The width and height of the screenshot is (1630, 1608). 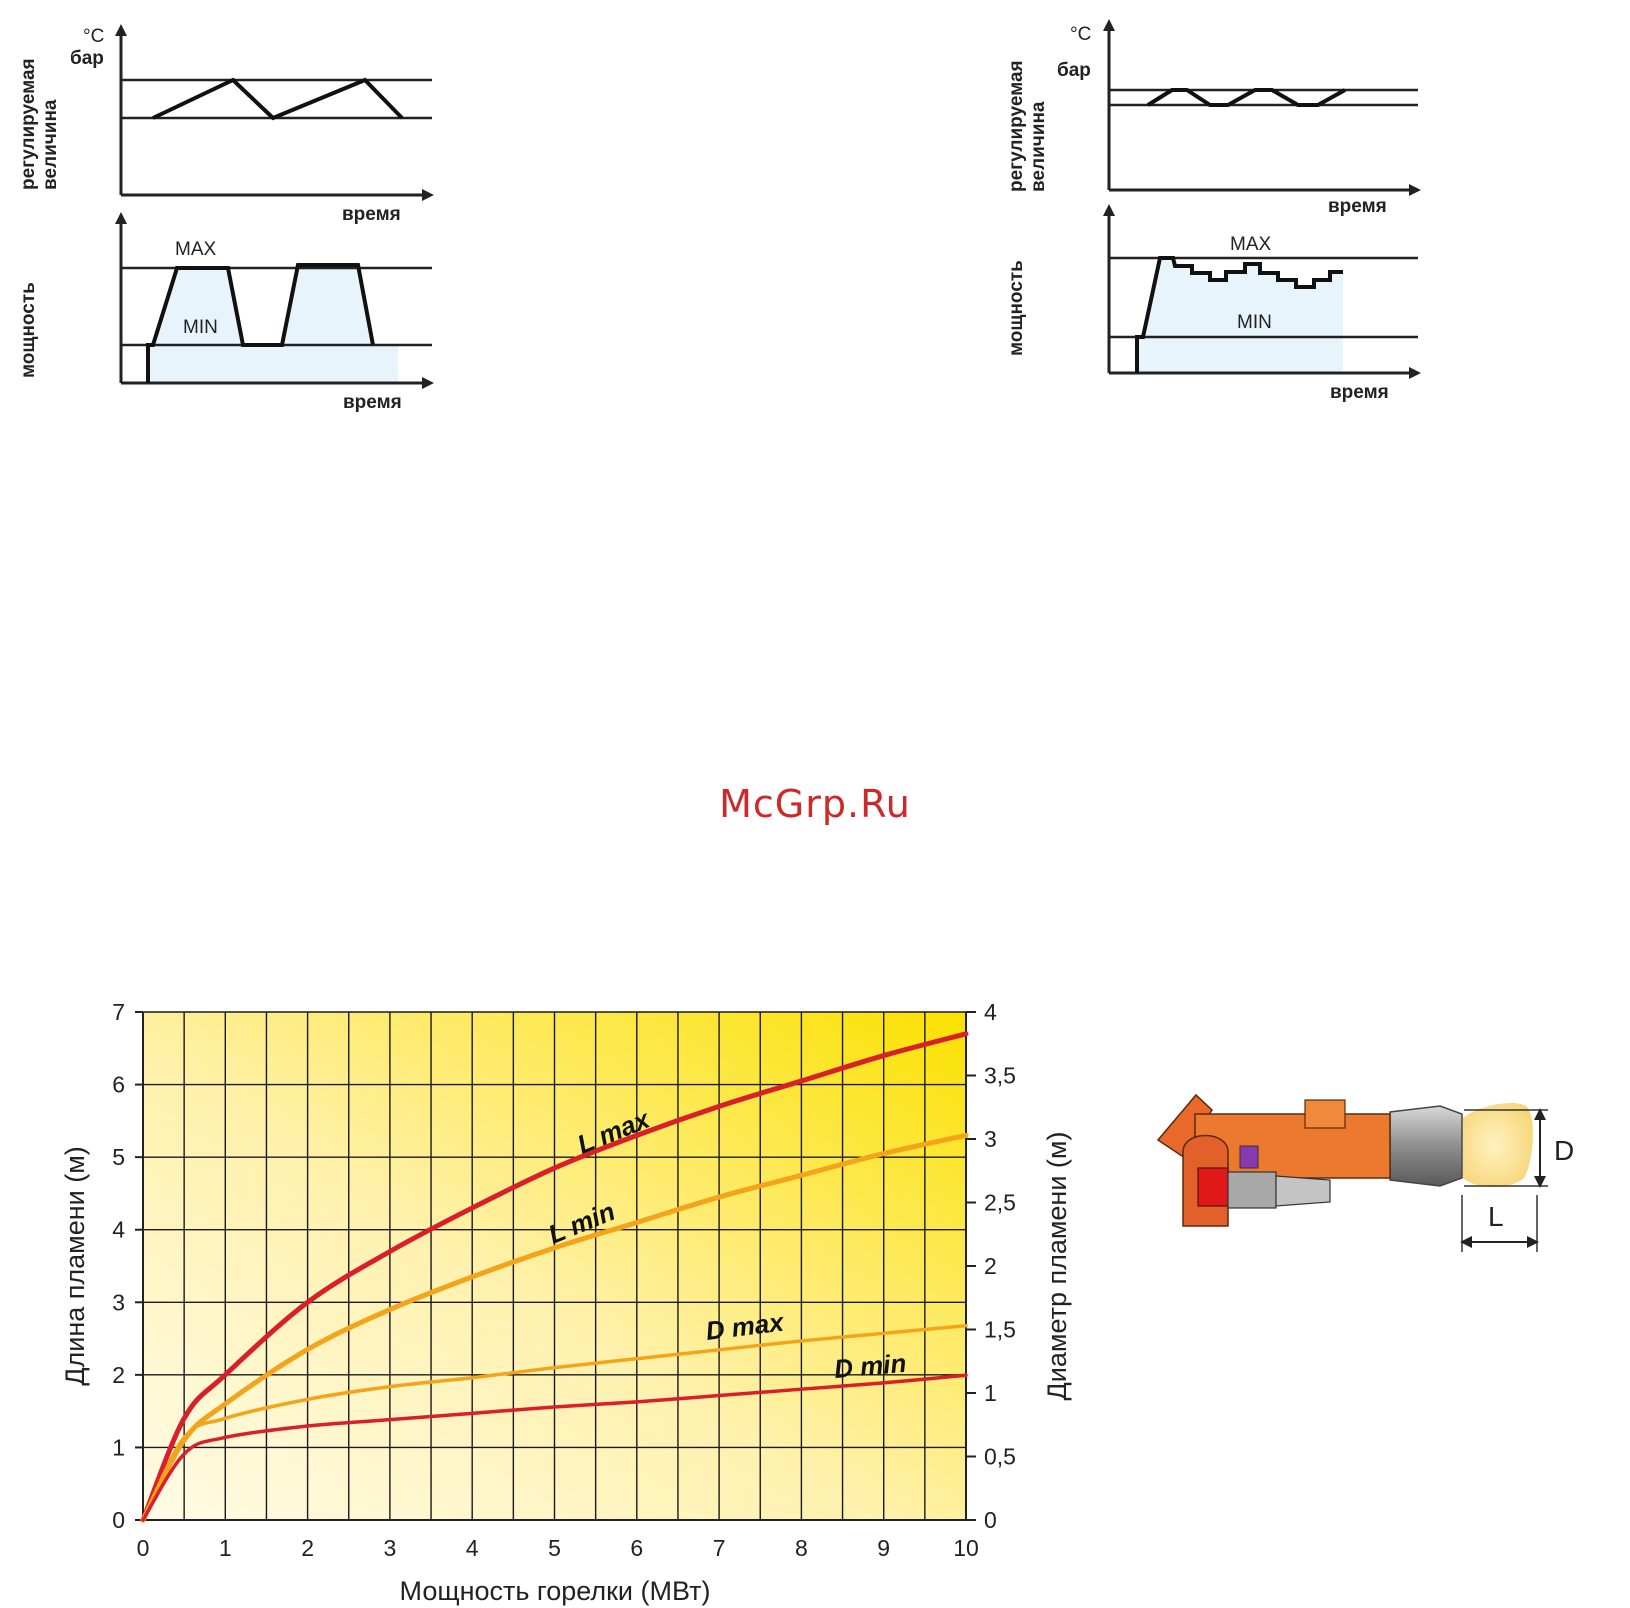 I want to click on flame-shape, so click(x=1498, y=1145).